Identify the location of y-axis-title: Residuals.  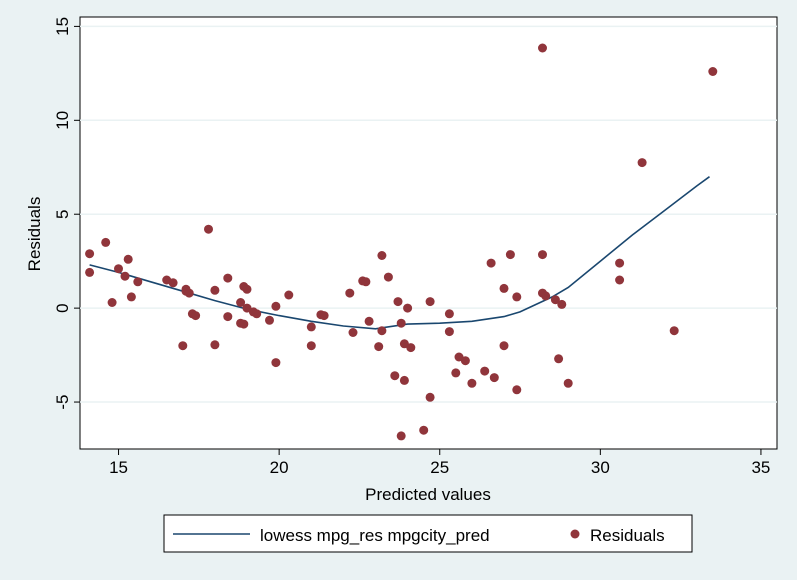
(34, 234).